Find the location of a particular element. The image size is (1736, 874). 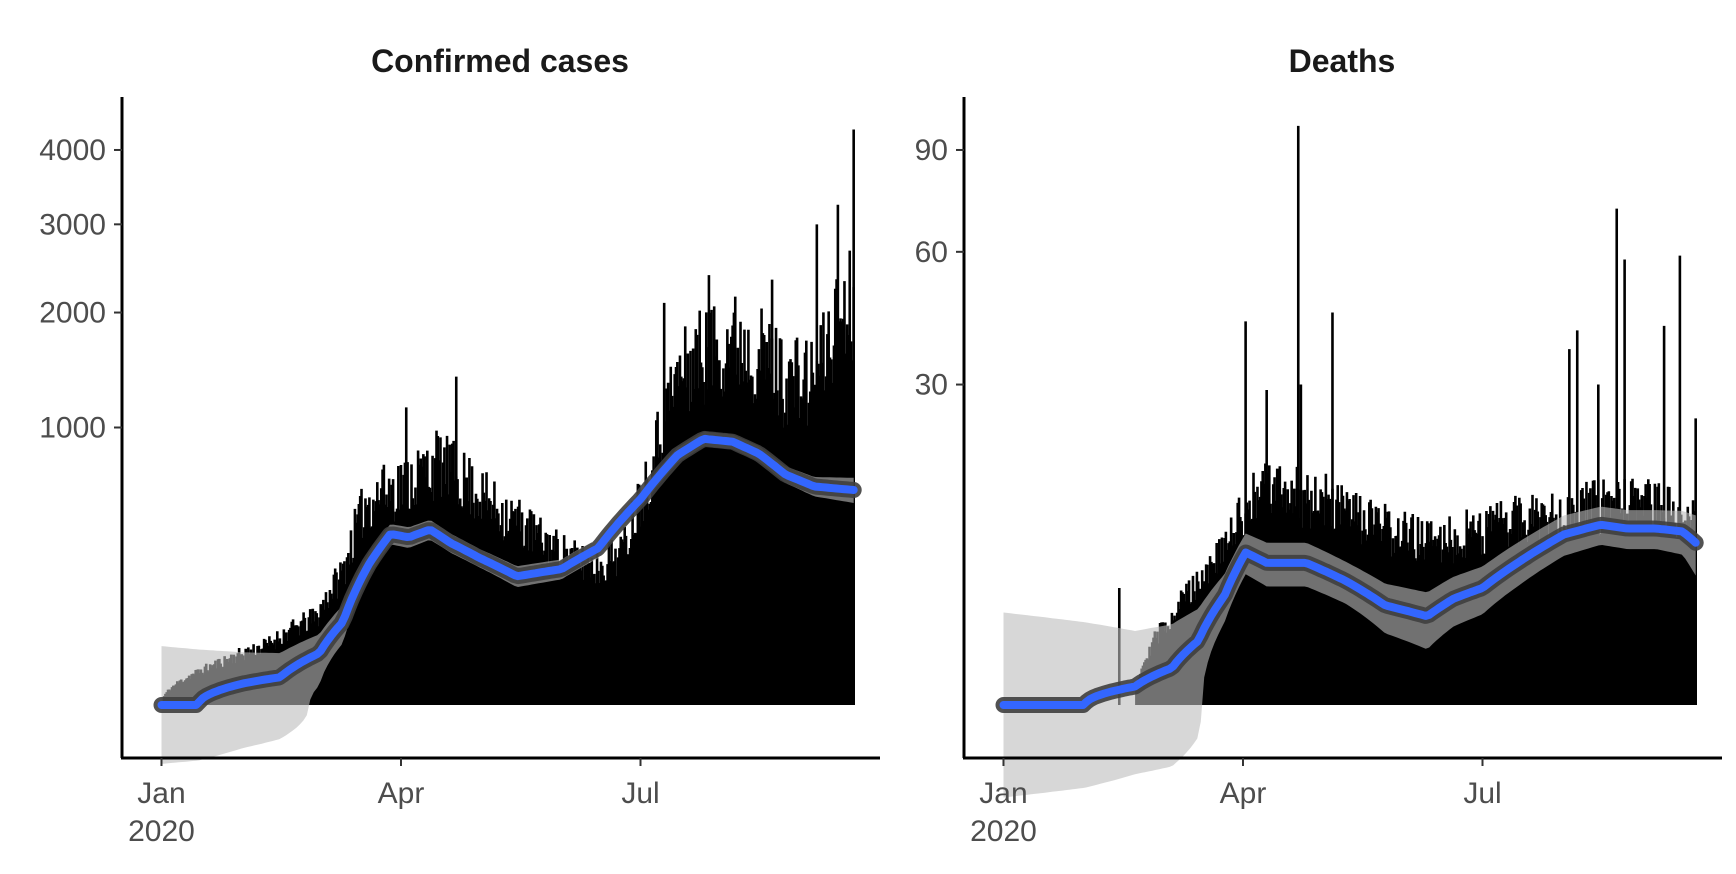

confirmed-cases-x-ticks: Jan 2020 Apr Jul is located at coordinates (394, 803).